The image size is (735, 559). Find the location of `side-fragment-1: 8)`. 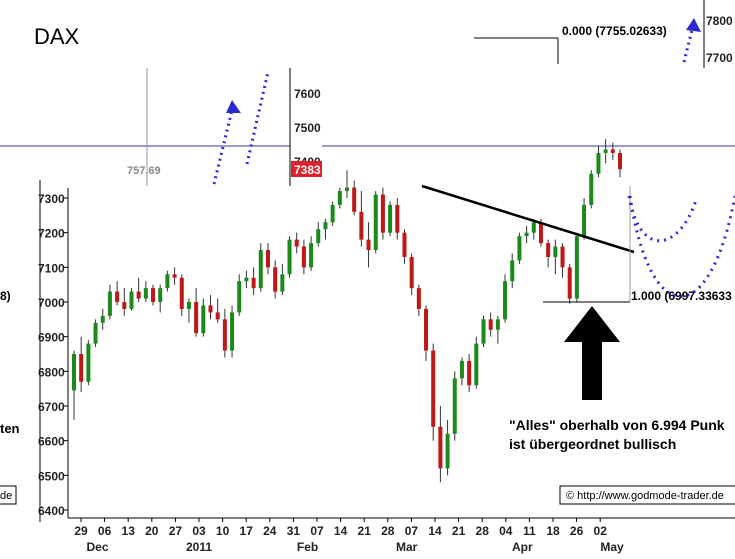

side-fragment-1: 8) is located at coordinates (5, 296).